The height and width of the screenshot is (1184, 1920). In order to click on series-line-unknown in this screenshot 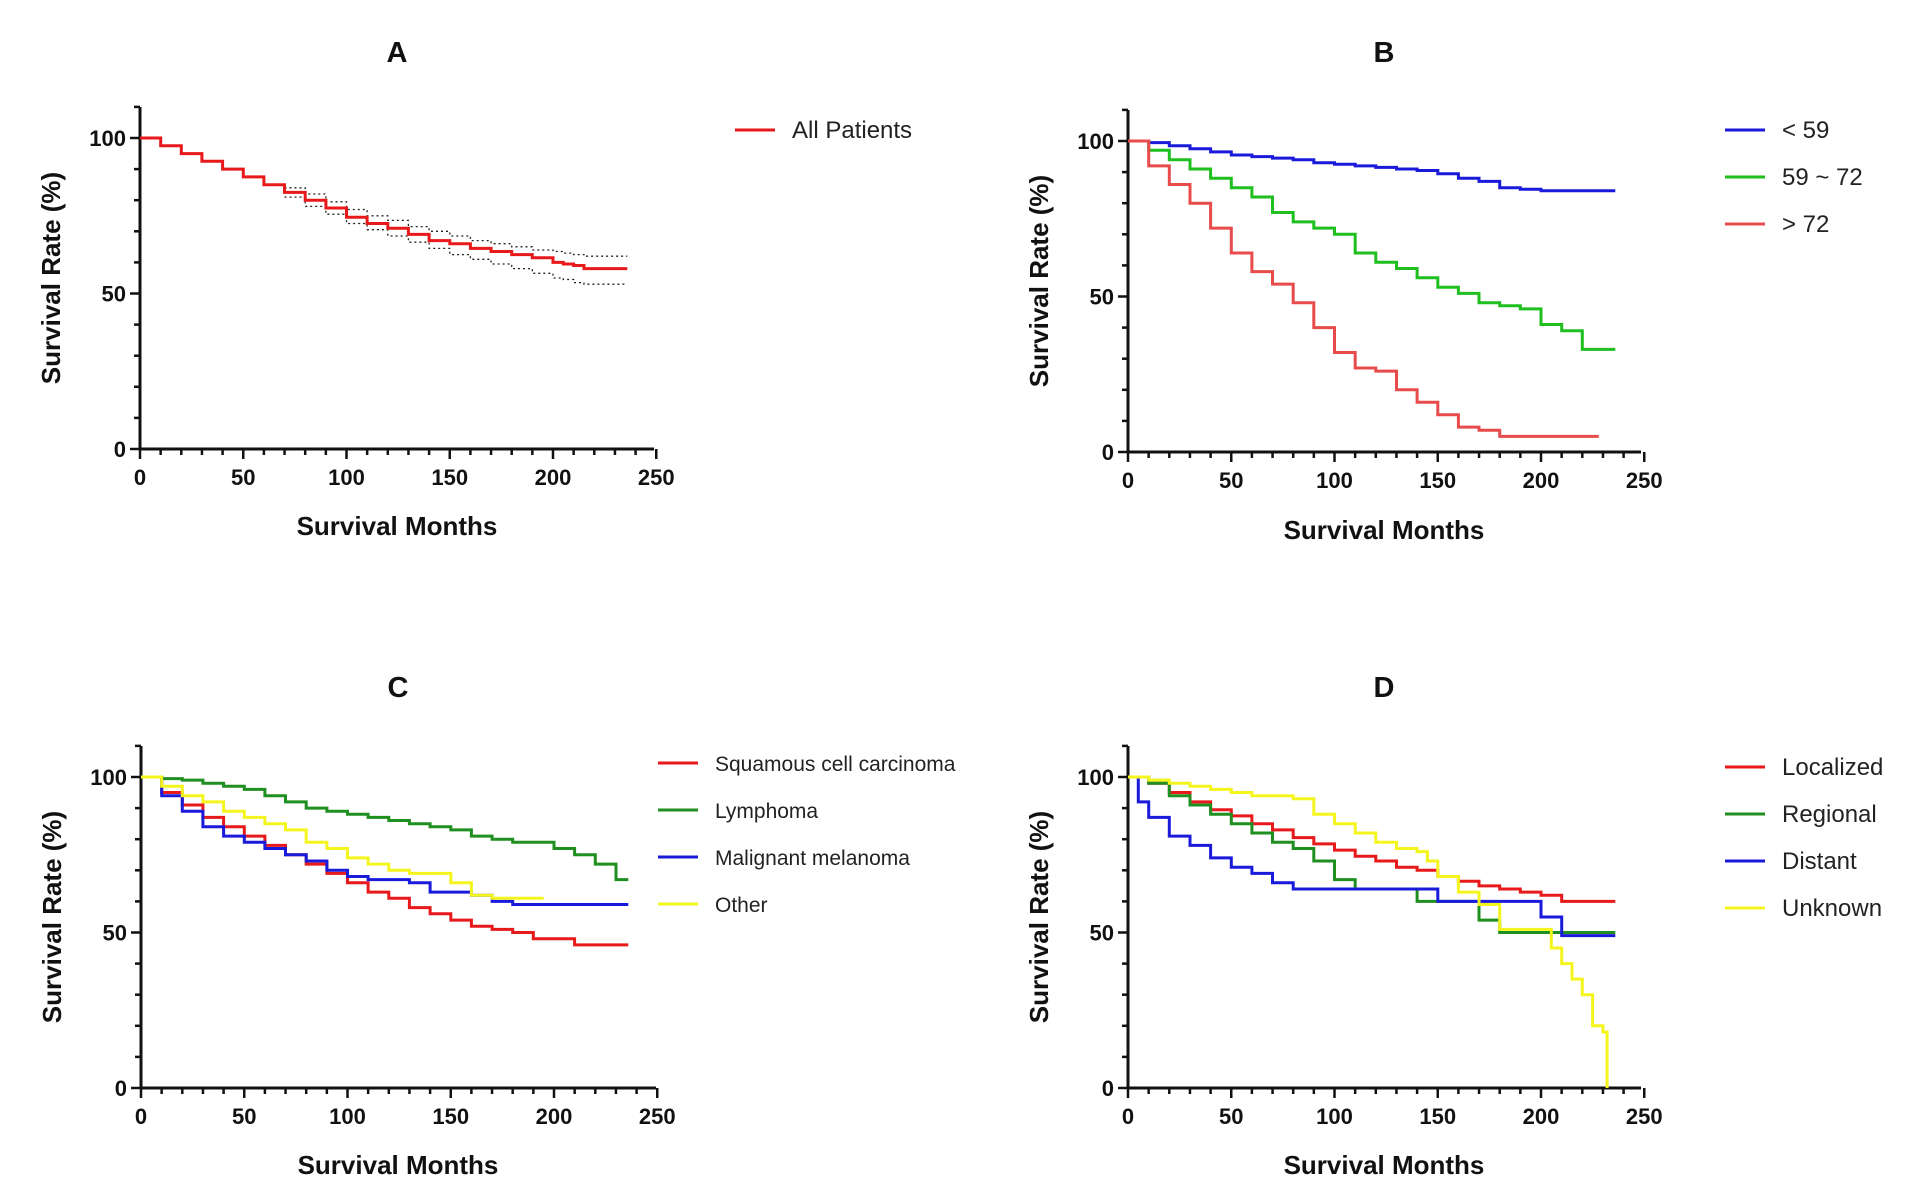, I will do `click(1368, 931)`.